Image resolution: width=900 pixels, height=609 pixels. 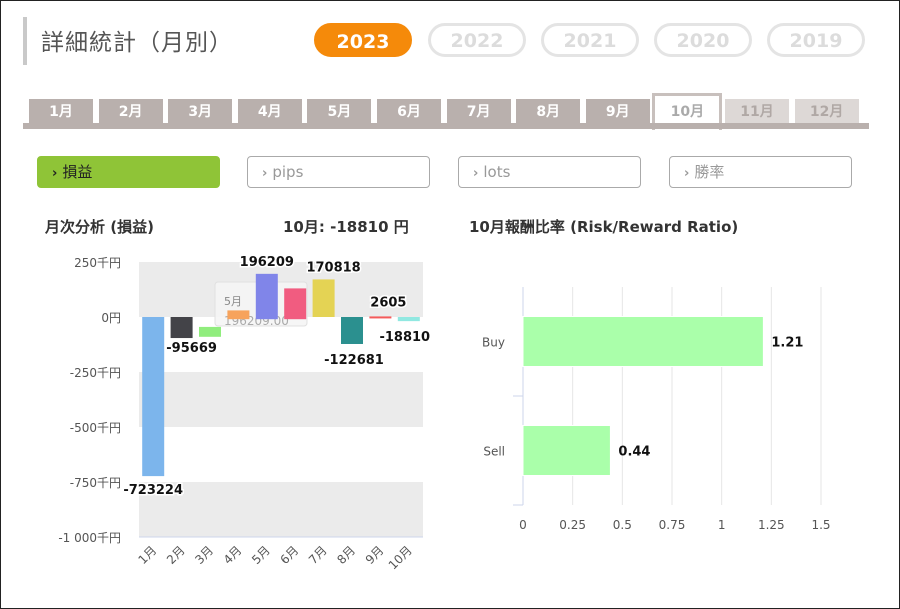 What do you see at coordinates (409, 112) in the screenshot?
I see `month-tab-6: 6月` at bounding box center [409, 112].